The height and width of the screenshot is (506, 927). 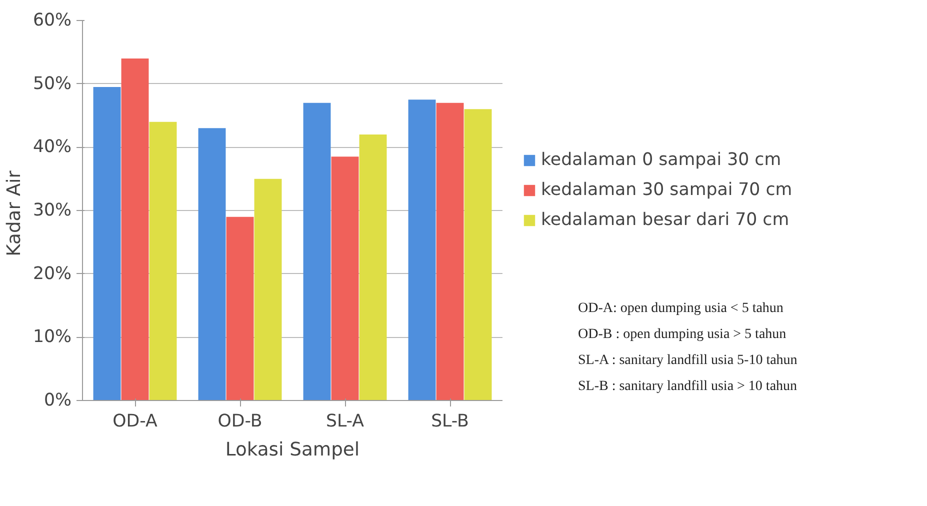 I want to click on y-tick-label: 30%, so click(x=52, y=210).